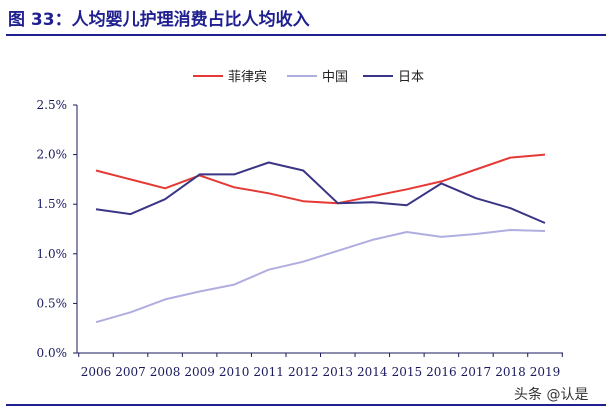  I want to click on bottom-divider, so click(306, 405).